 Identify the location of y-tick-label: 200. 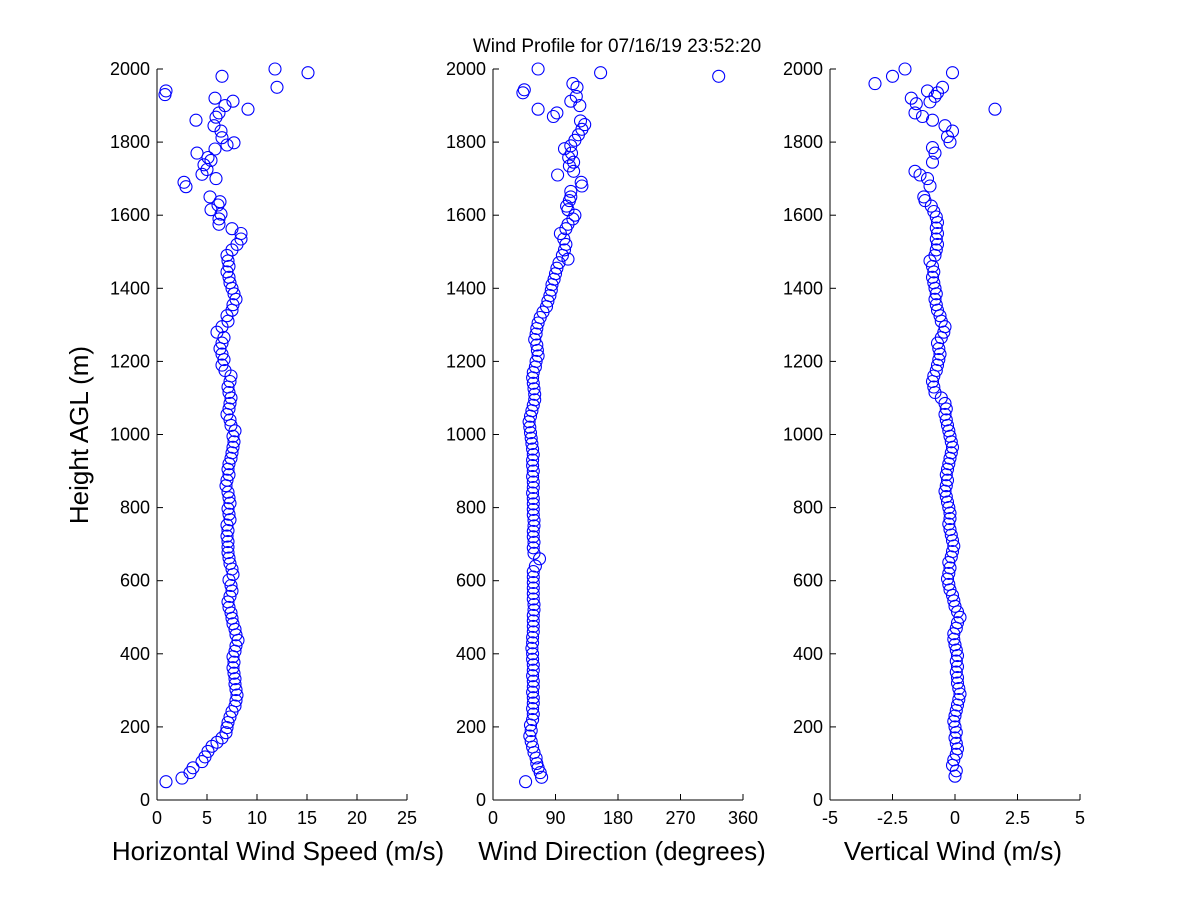
(135, 727).